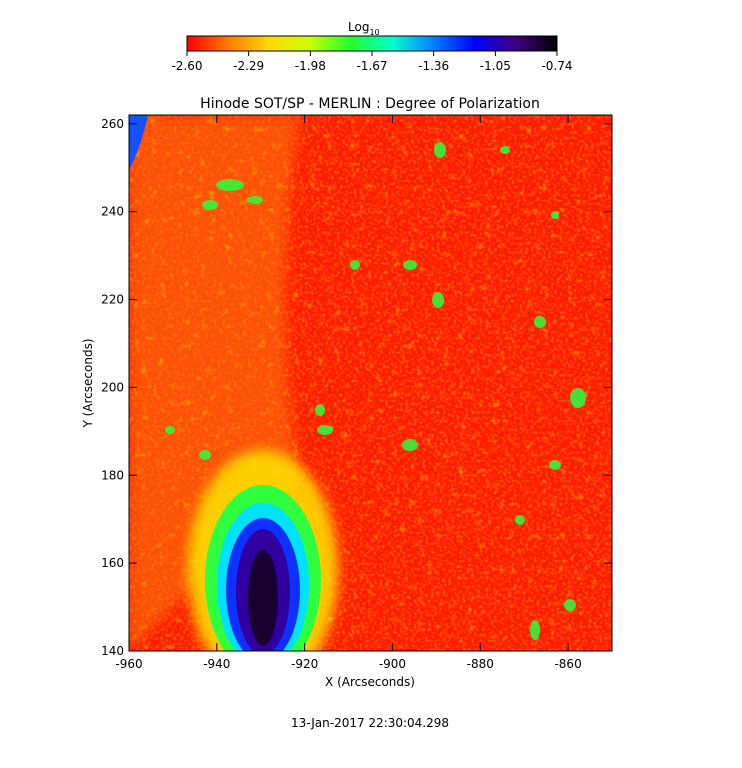 Image resolution: width=742 pixels, height=768 pixels. I want to click on colorbar-tick-label: -1.05, so click(495, 66).